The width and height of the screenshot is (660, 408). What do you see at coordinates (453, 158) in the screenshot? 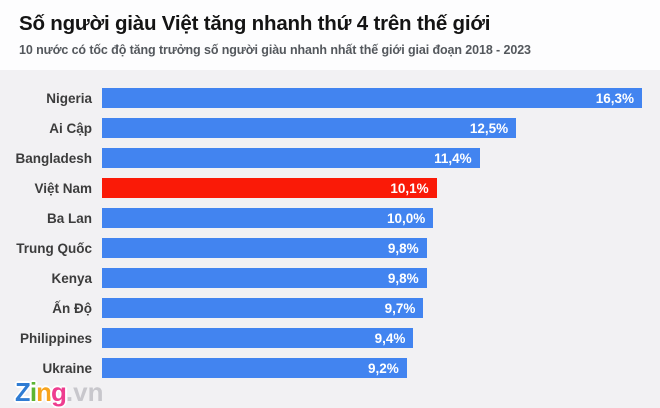
I see `value-label: 11,4%` at bounding box center [453, 158].